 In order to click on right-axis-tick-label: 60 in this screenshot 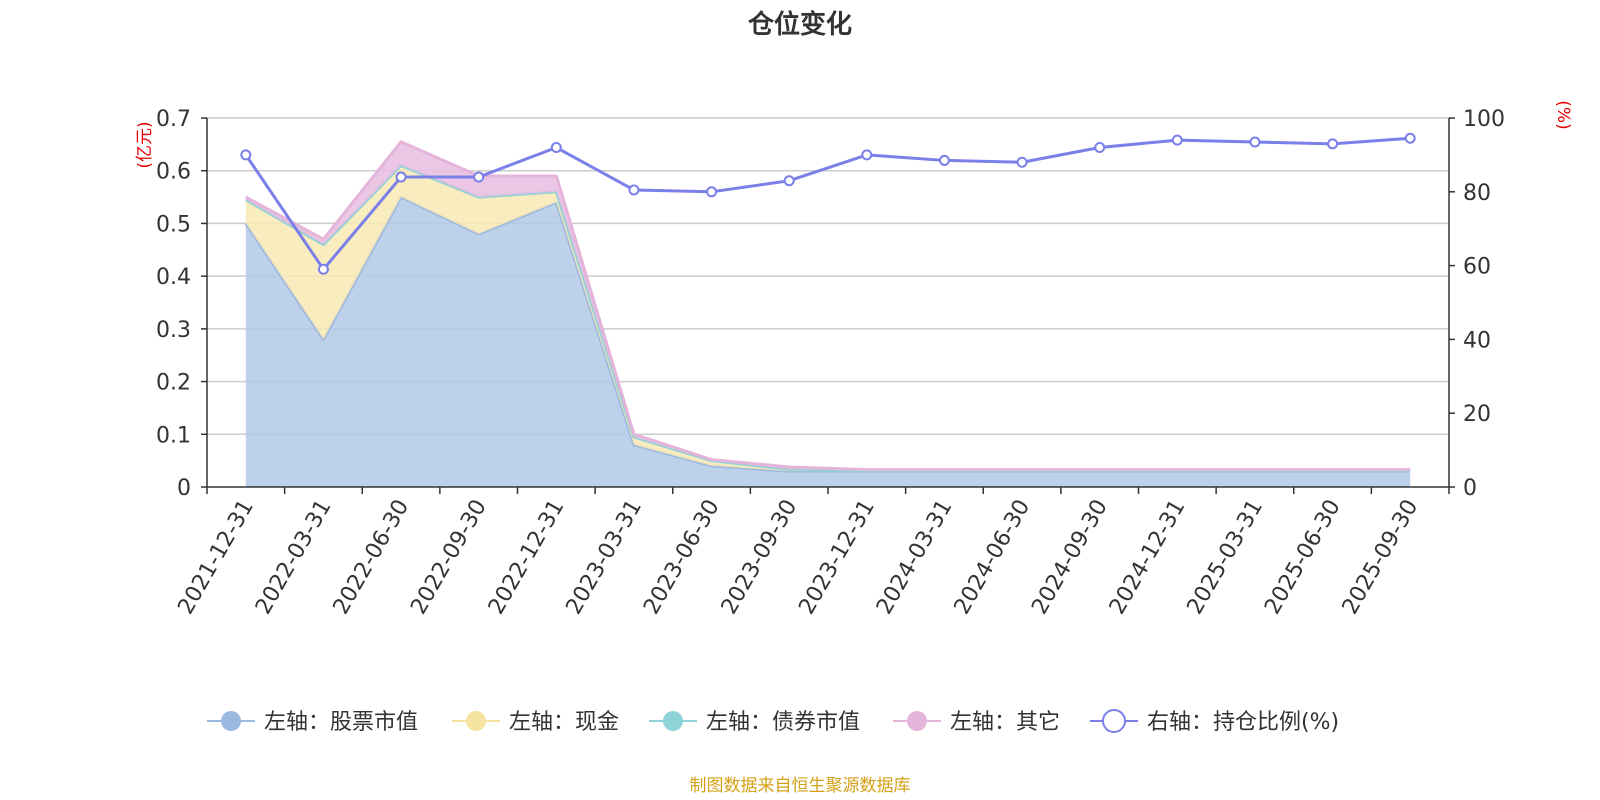, I will do `click(1477, 267)`.